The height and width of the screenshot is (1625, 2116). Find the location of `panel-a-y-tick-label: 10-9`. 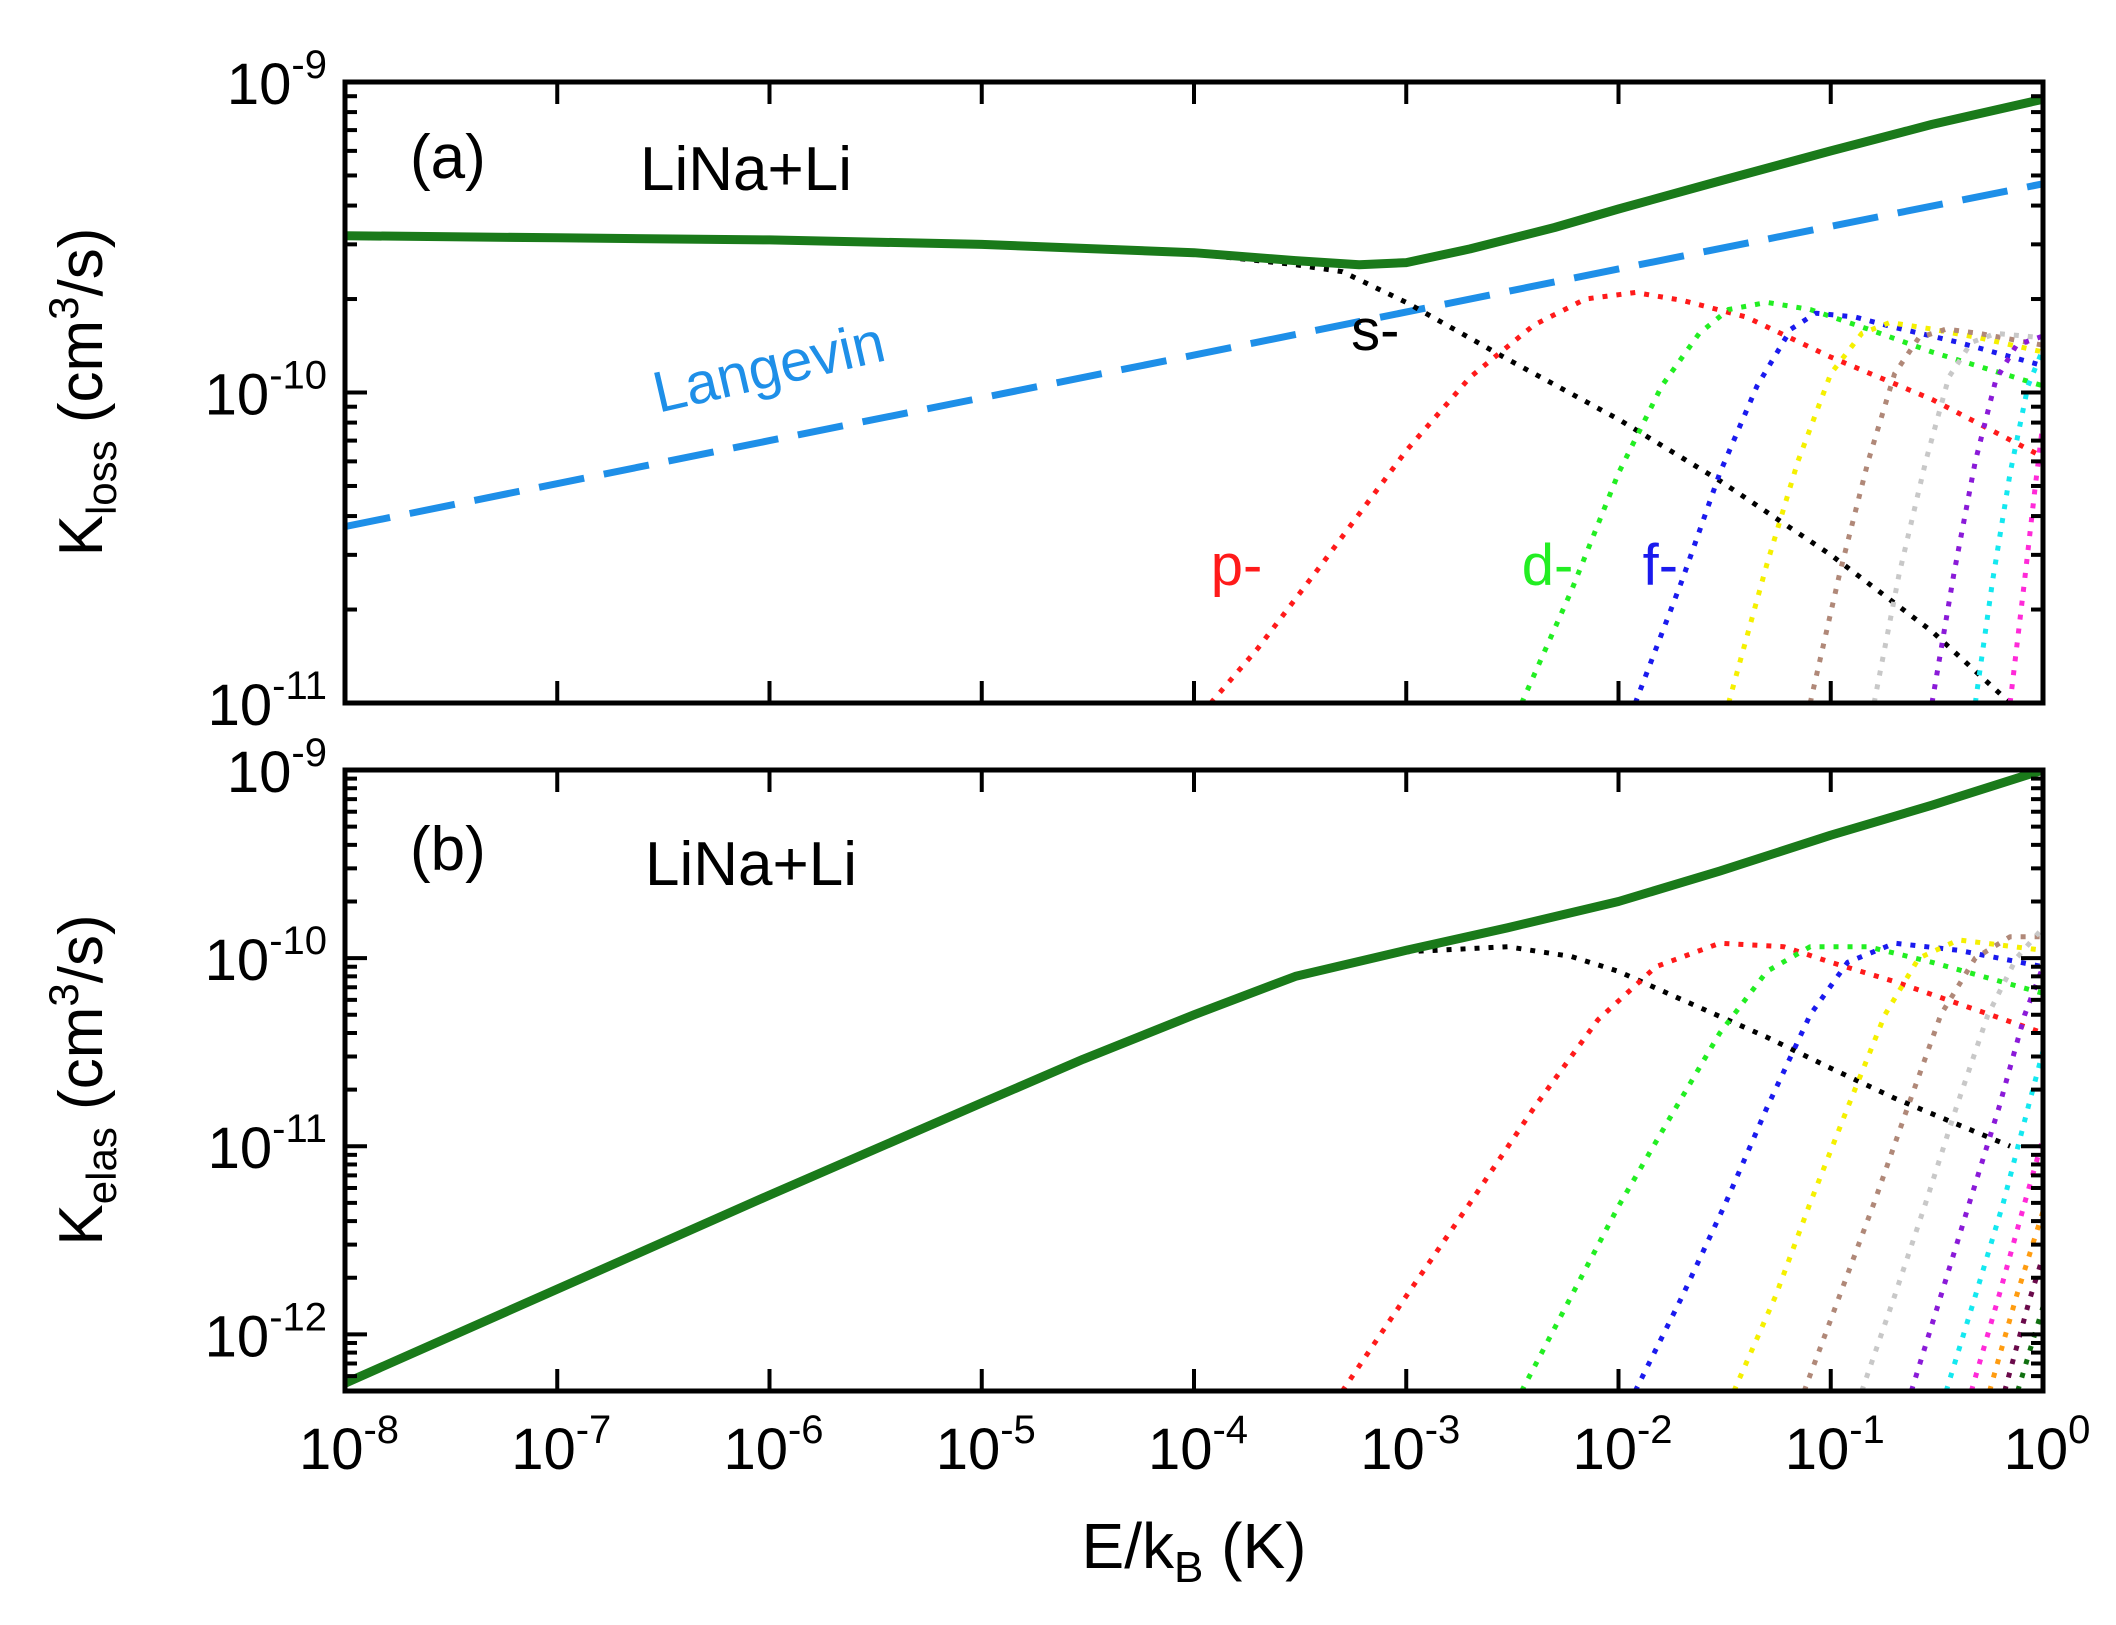

panel-a-y-tick-label: 10-9 is located at coordinates (277, 80).